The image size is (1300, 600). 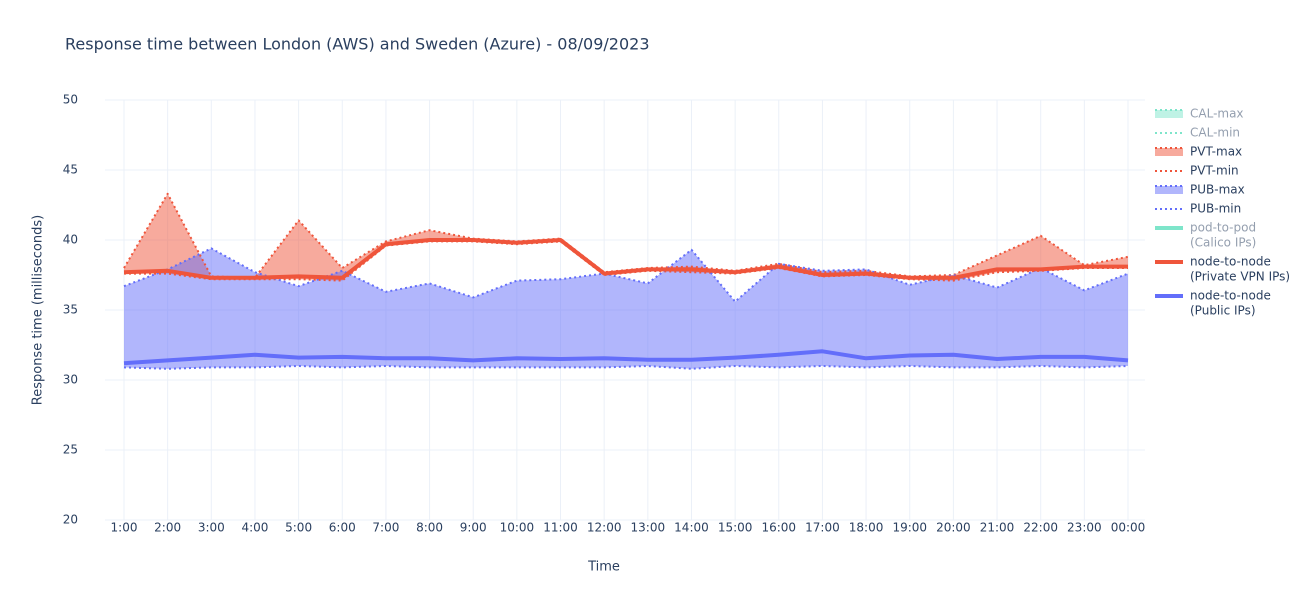 What do you see at coordinates (473, 528) in the screenshot?
I see `x-tick-label: 9:00` at bounding box center [473, 528].